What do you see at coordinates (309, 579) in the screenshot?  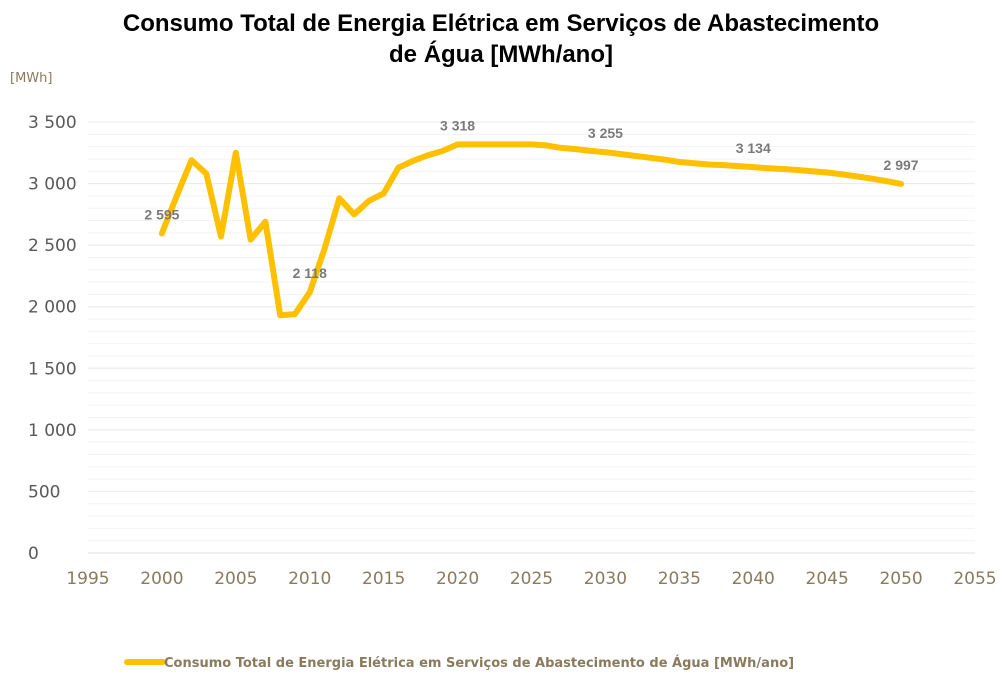 I see `x-tick-label: 2010` at bounding box center [309, 579].